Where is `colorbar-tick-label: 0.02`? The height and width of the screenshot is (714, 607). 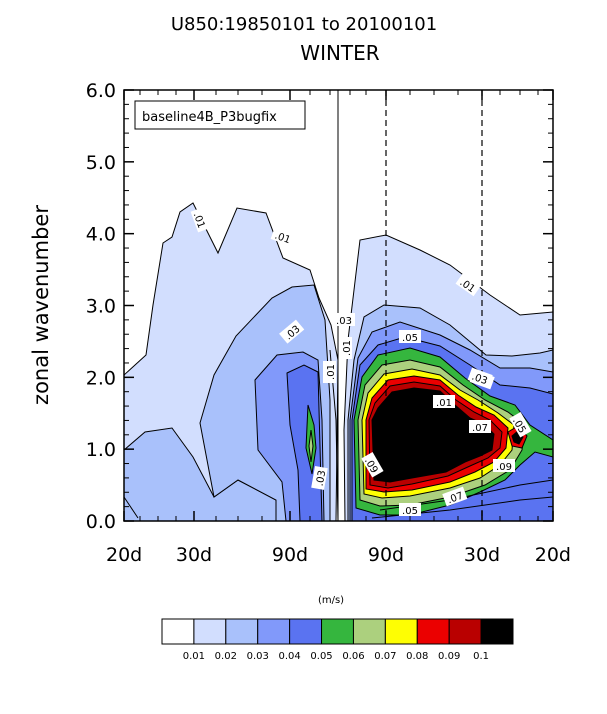 colorbar-tick-label: 0.02 is located at coordinates (226, 656).